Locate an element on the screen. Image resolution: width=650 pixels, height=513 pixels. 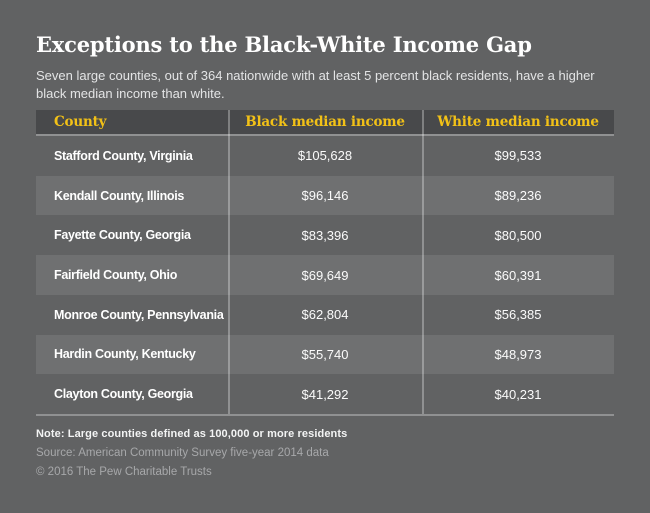
col-header-county: County is located at coordinates (80, 122).